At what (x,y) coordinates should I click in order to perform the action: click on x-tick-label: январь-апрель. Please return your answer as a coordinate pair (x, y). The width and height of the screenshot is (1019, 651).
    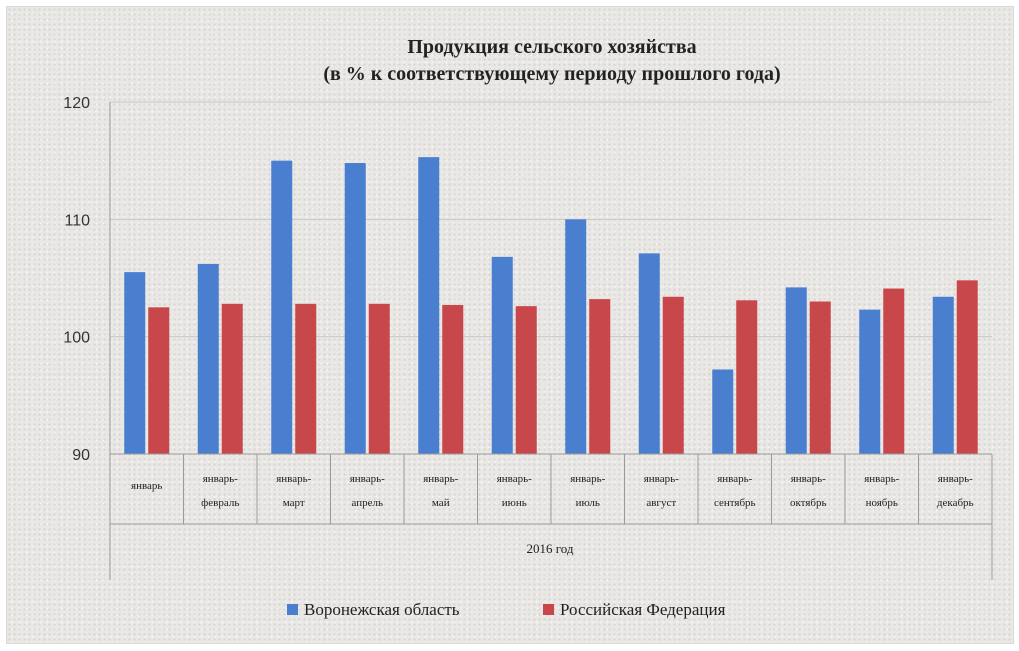
    Looking at the image, I should click on (367, 491).